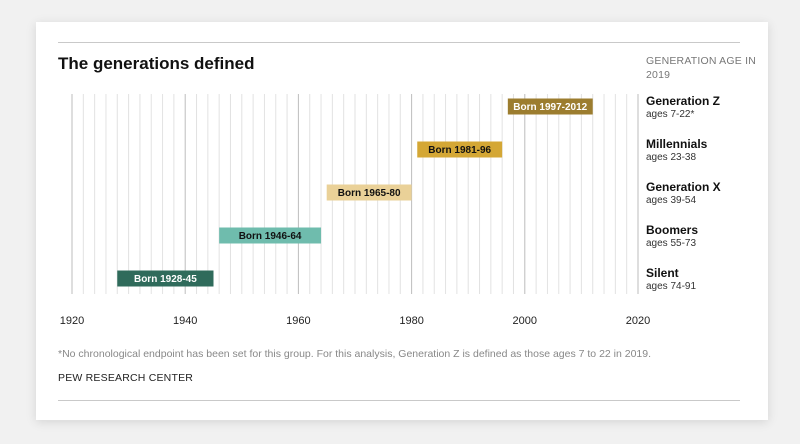 The image size is (800, 444). What do you see at coordinates (638, 321) in the screenshot?
I see `x-tick-label: 2020` at bounding box center [638, 321].